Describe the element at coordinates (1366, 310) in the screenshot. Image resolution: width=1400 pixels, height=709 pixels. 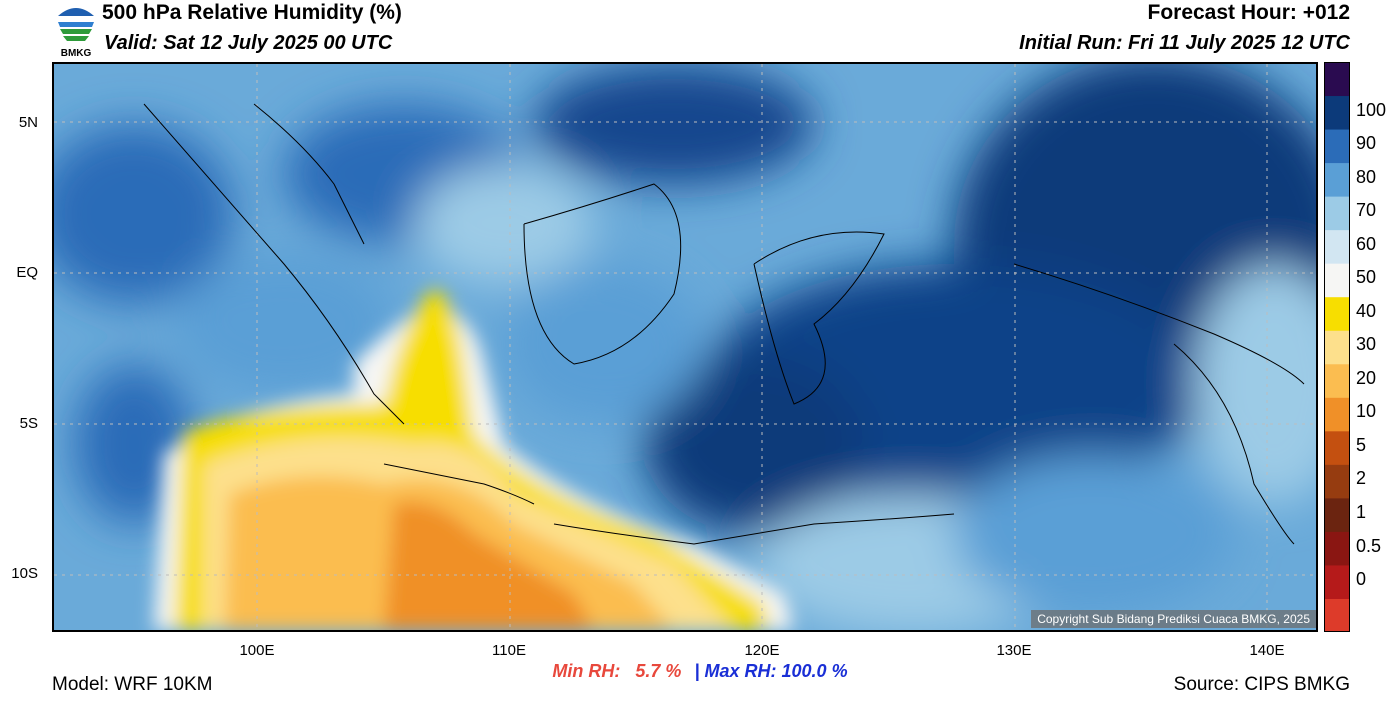
I see `colorbar-label: 40` at that location.